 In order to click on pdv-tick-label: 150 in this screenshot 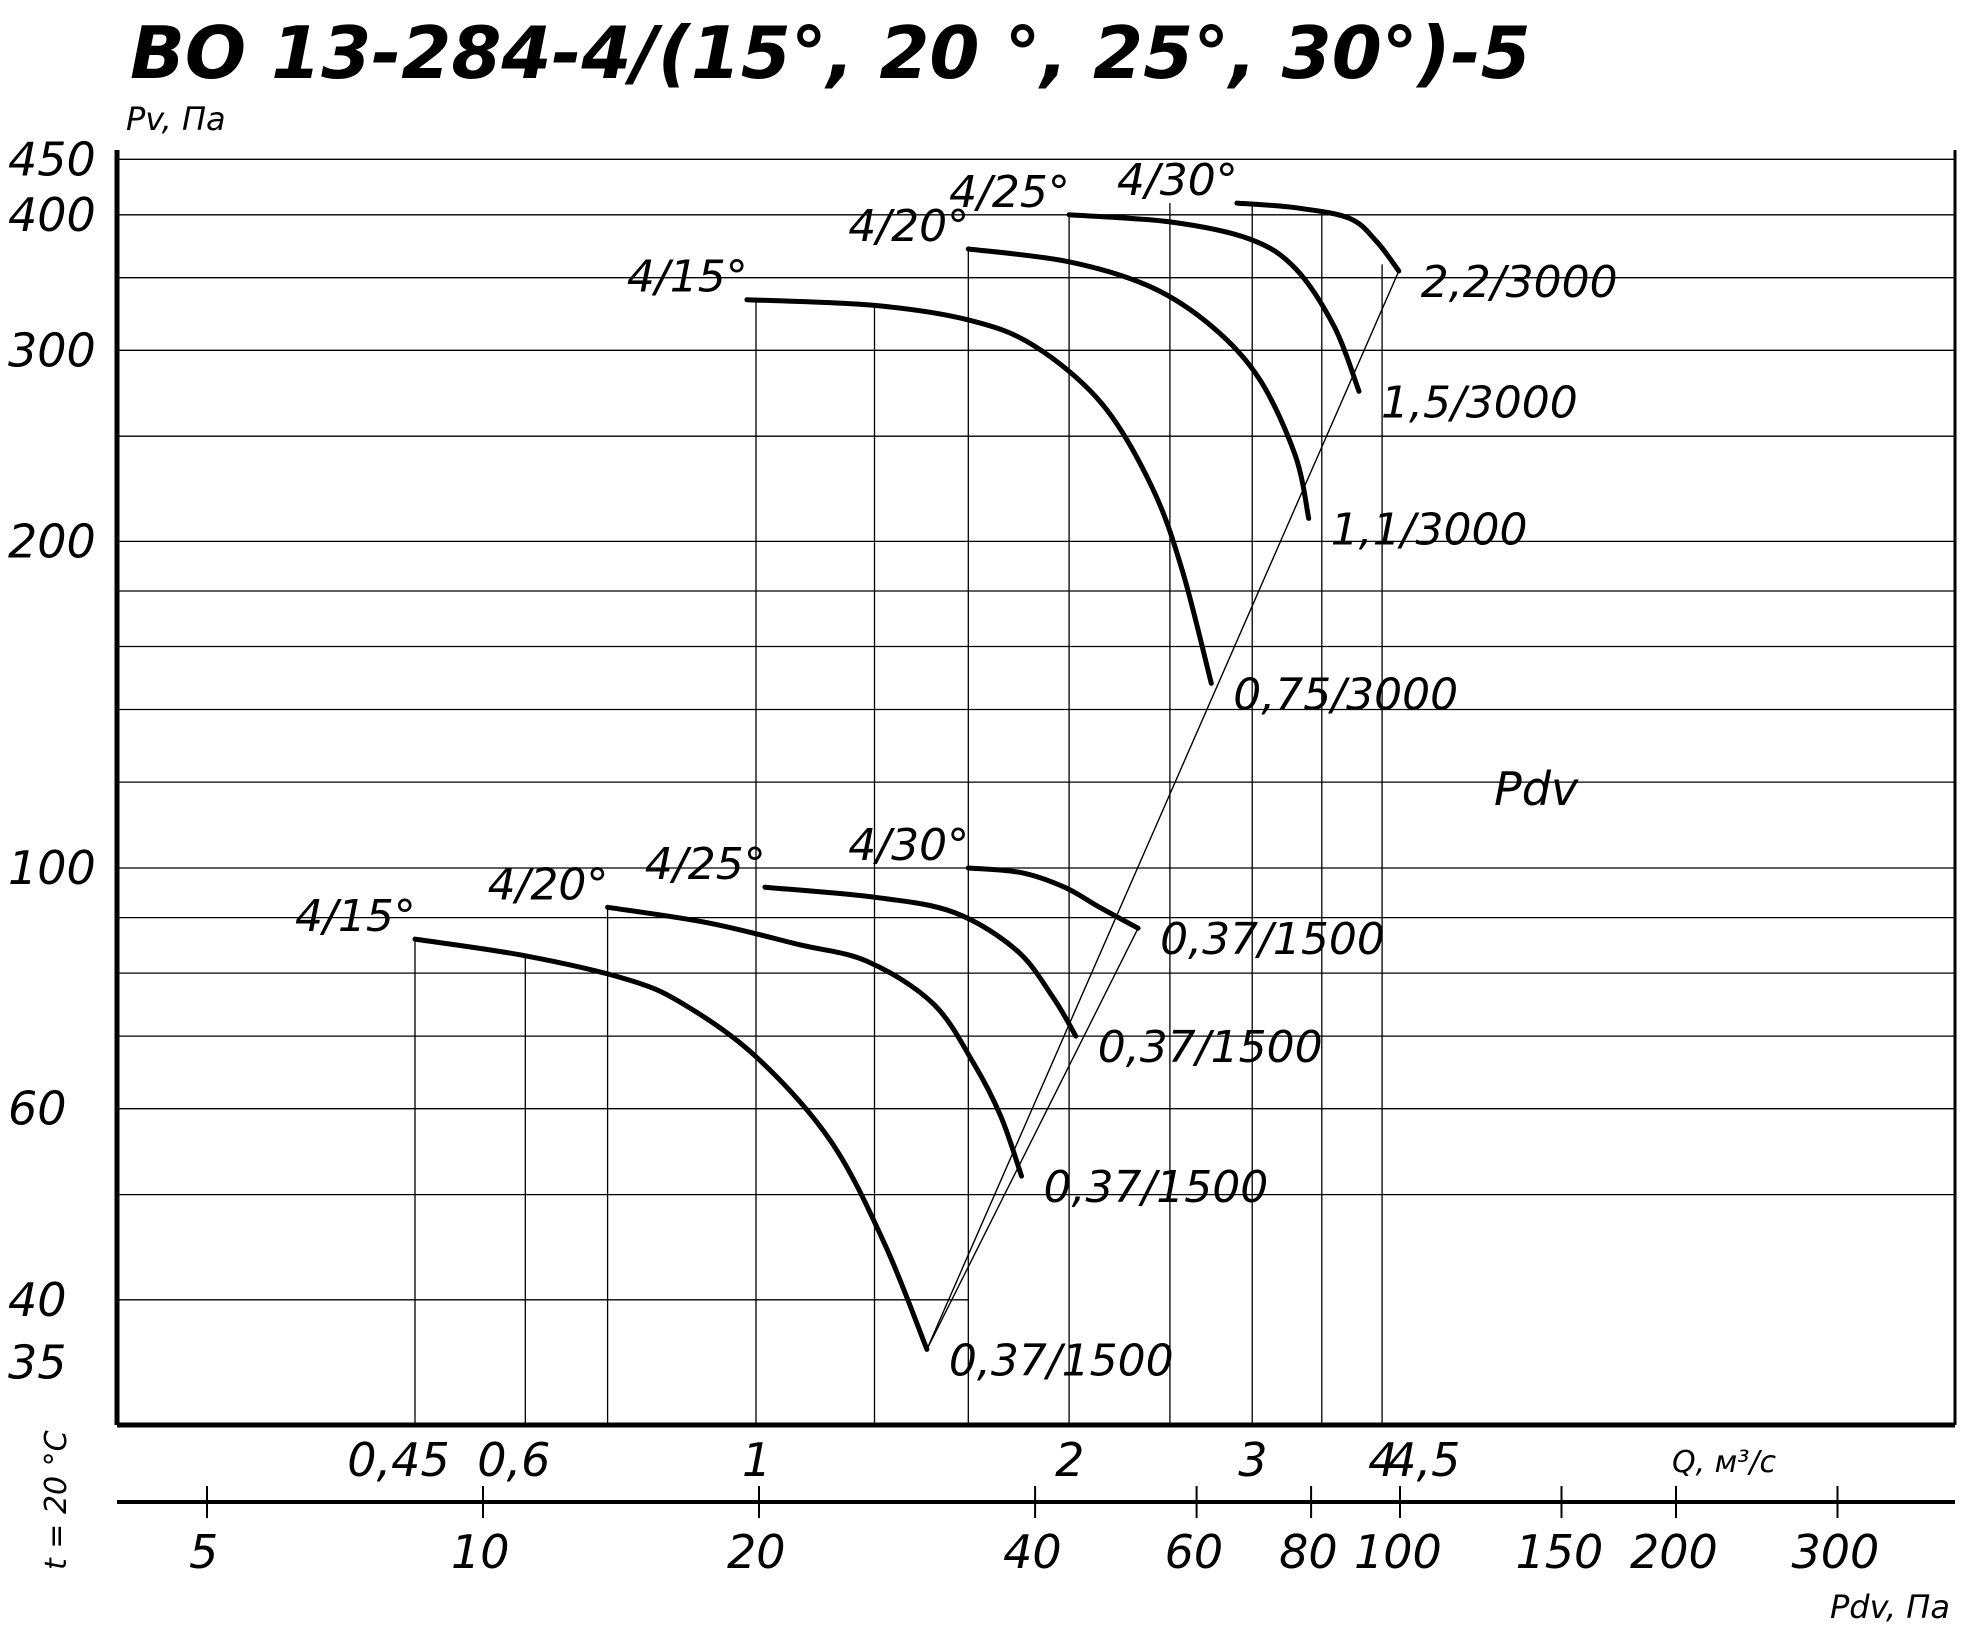, I will do `click(1560, 1552)`.